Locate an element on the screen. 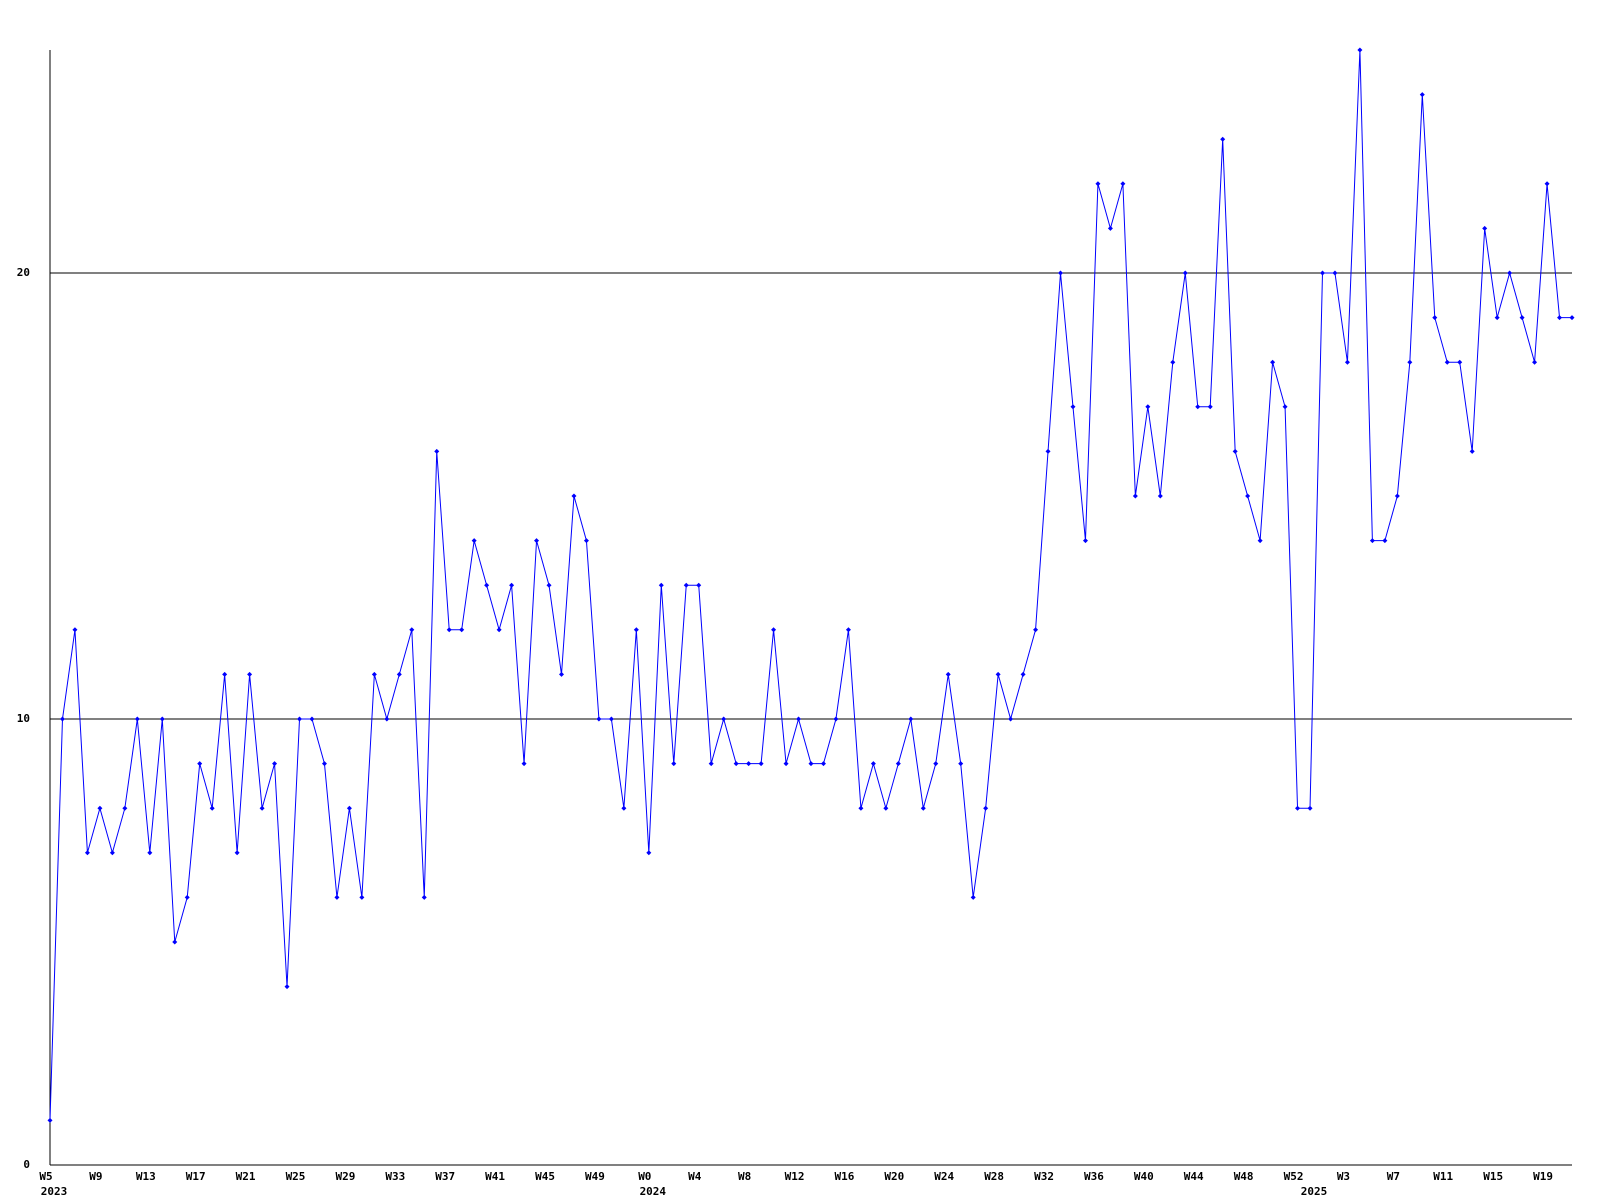  x-tick-label: W3 is located at coordinates (1343, 1176).